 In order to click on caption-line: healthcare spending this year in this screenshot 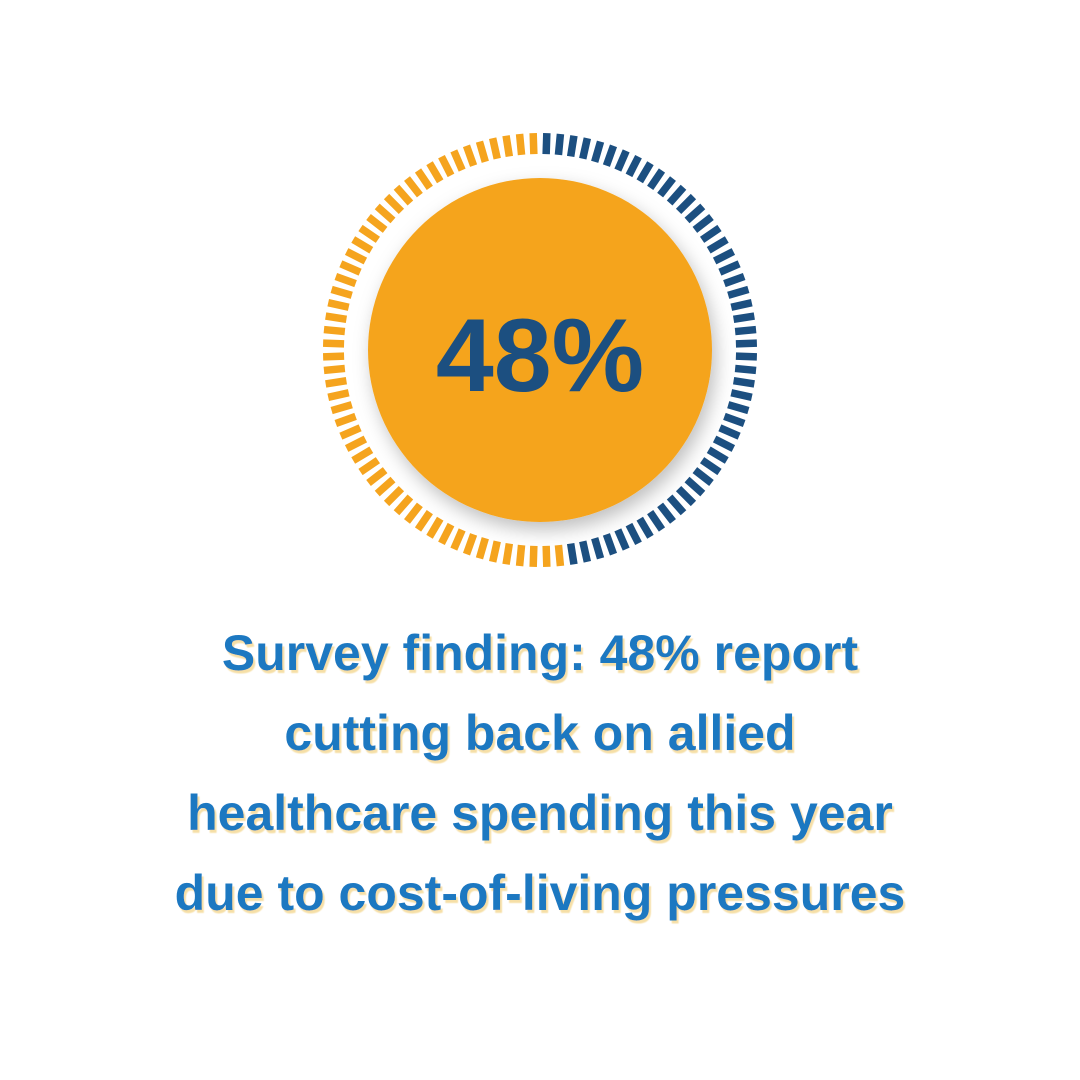, I will do `click(540, 813)`.